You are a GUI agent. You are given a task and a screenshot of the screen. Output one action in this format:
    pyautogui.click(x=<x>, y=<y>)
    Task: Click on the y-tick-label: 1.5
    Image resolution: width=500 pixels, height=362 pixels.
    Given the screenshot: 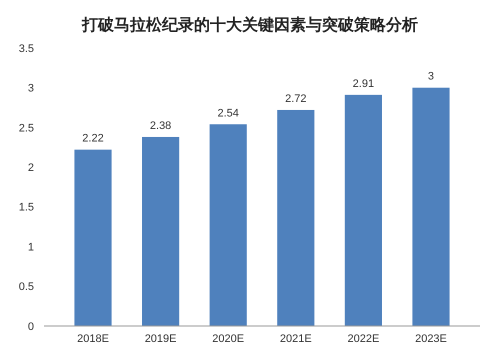 What is the action you would take?
    pyautogui.click(x=26, y=208)
    